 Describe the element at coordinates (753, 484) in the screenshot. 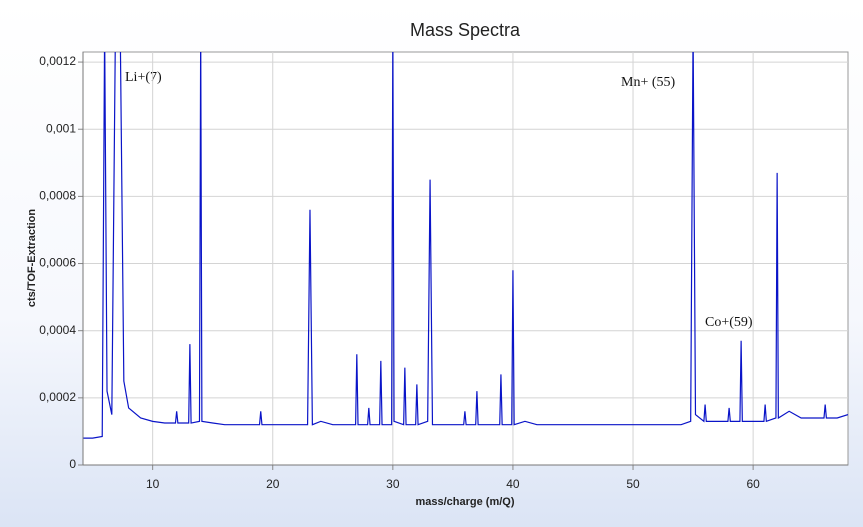

I see `x-tick-label: 60` at that location.